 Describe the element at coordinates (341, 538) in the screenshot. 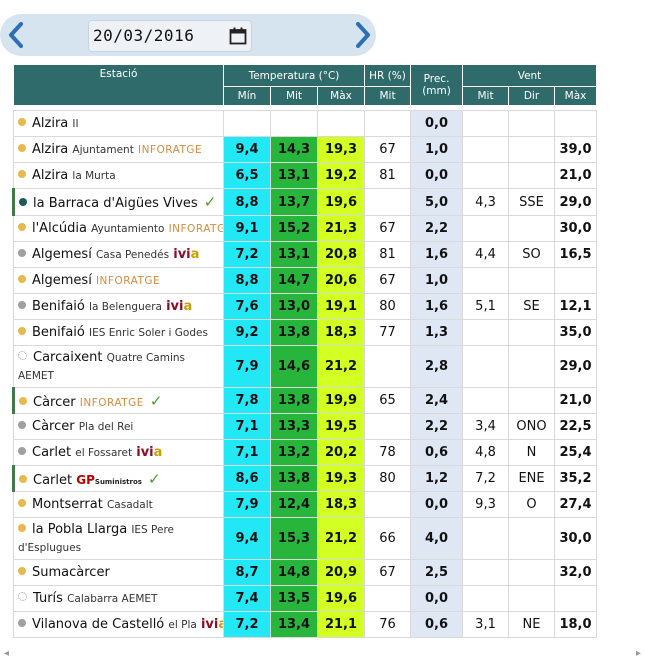

I see `temp-max-cell: 21,2` at that location.